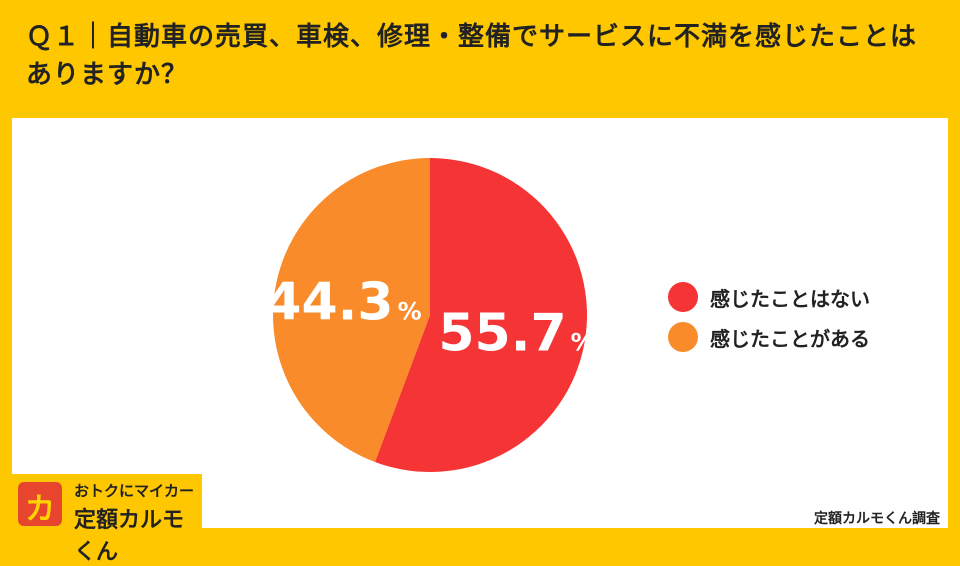 This screenshot has height=566, width=960. Describe the element at coordinates (40, 509) in the screenshot. I see `logo-mark-glyph: カ` at that location.